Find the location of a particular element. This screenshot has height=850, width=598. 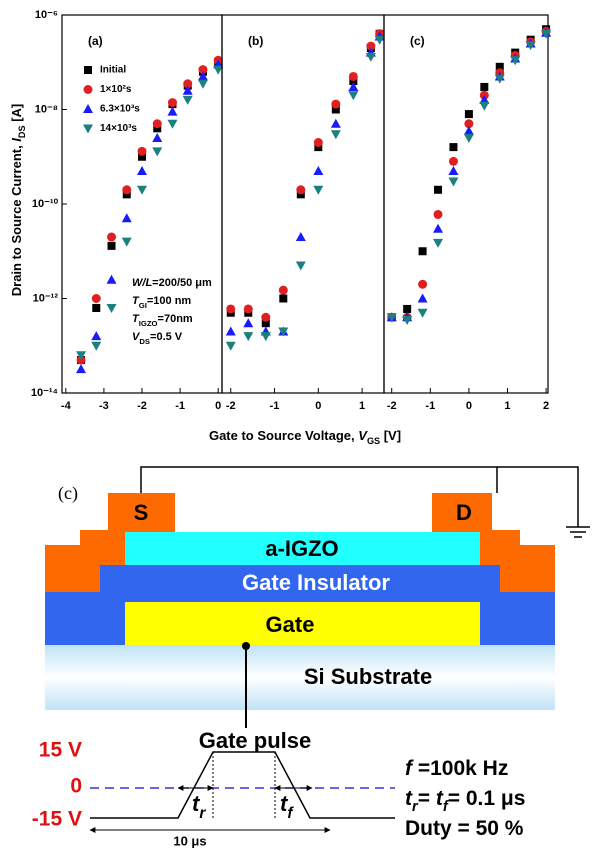

annotation: TIGZO=70nm is located at coordinates (162, 320).